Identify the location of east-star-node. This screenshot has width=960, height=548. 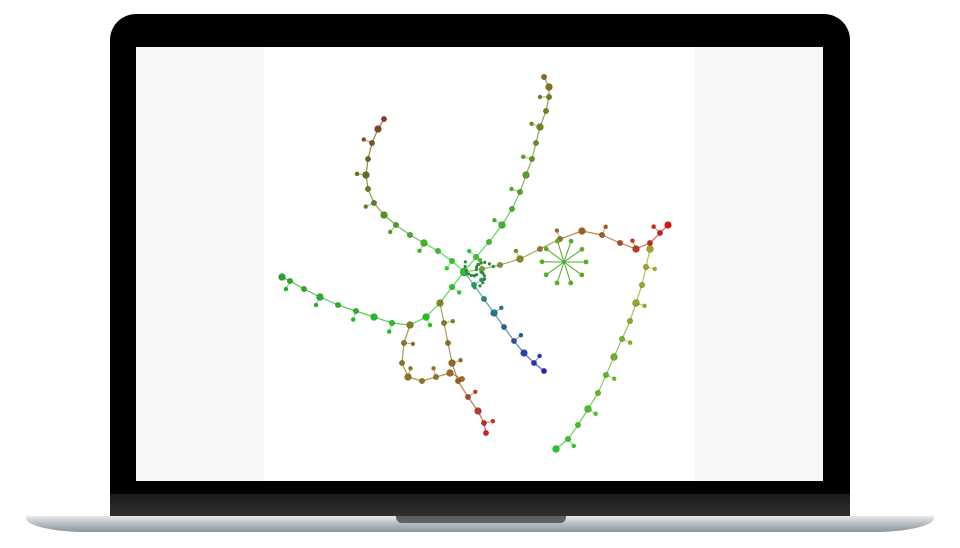
(564, 262).